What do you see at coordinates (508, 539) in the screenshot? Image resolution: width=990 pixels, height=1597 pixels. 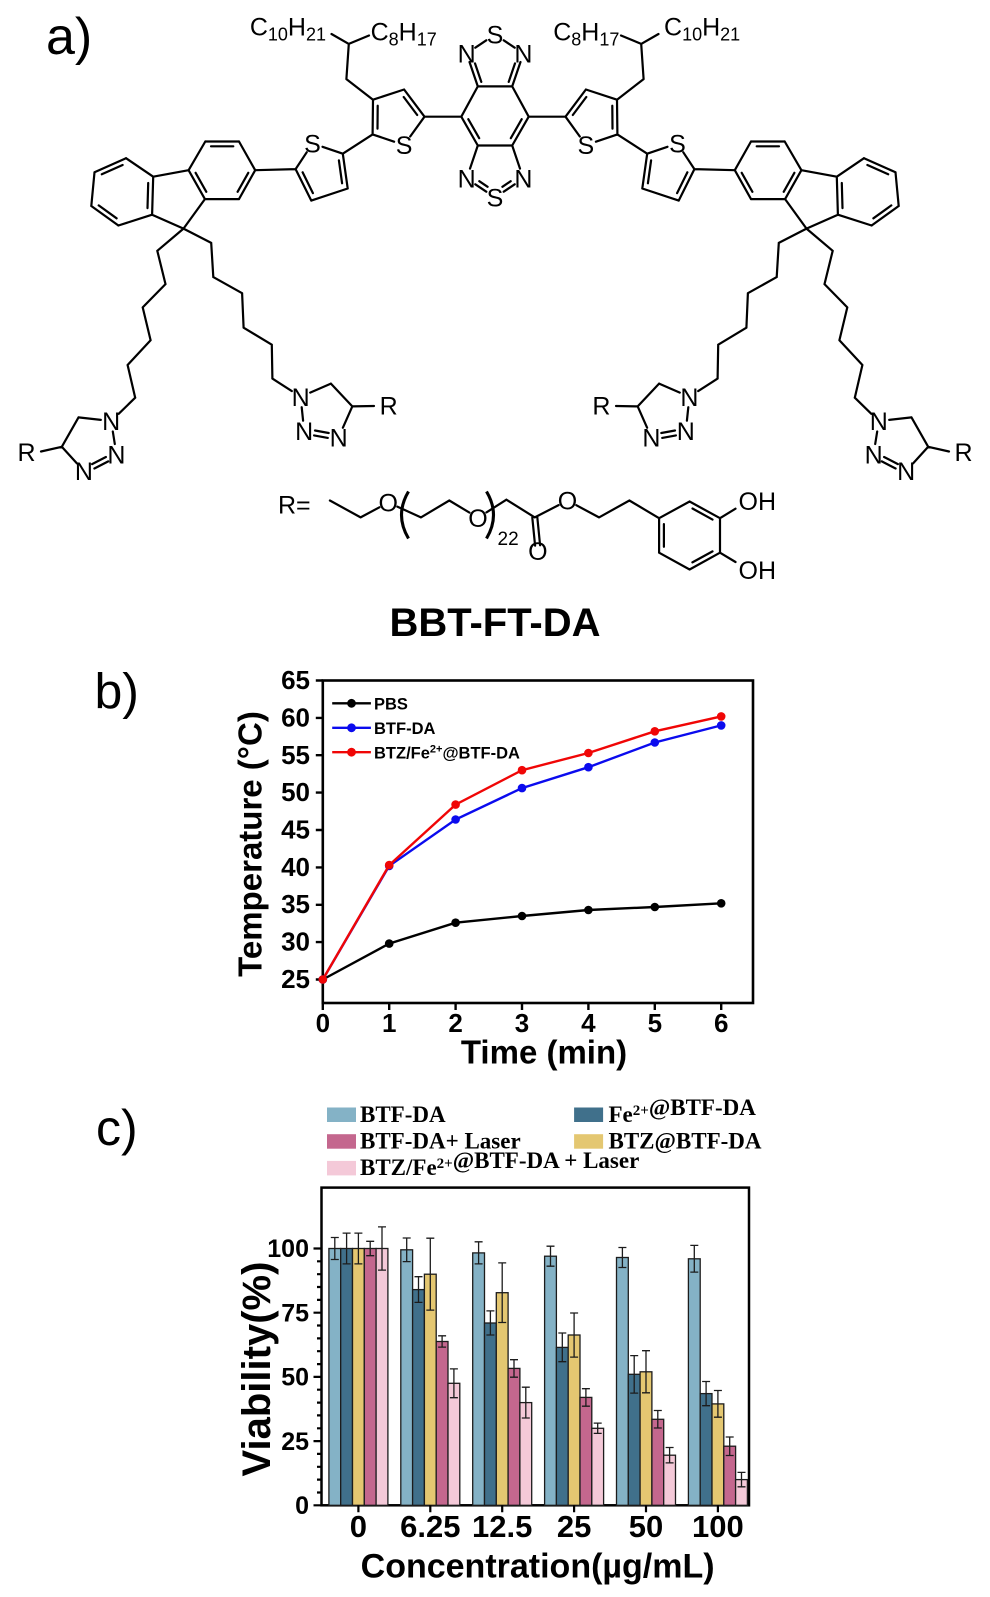 I see `svg-text: 22` at bounding box center [508, 539].